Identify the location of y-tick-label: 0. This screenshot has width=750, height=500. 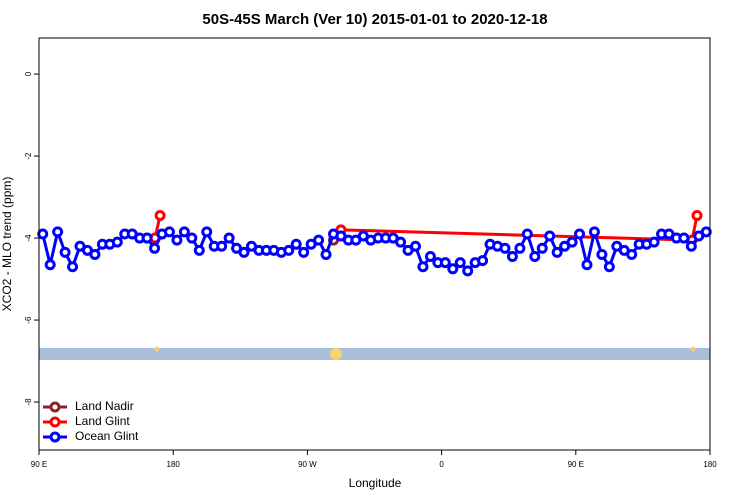
(28, 73).